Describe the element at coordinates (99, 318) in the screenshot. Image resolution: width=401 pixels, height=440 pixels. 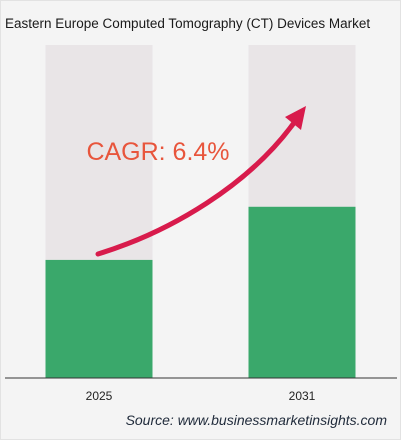
I see `bar-2025` at that location.